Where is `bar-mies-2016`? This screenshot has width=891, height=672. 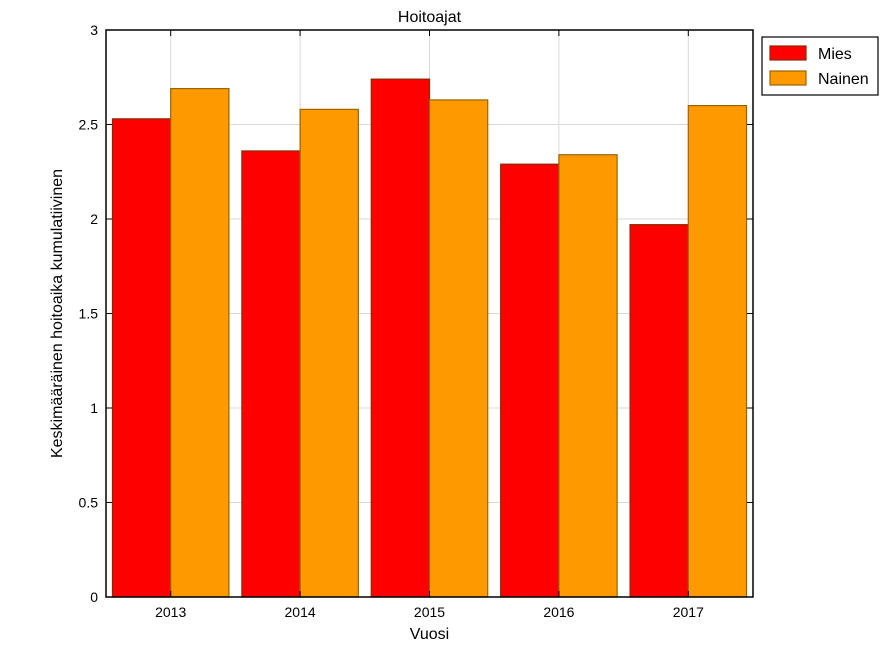
bar-mies-2016 is located at coordinates (530, 380).